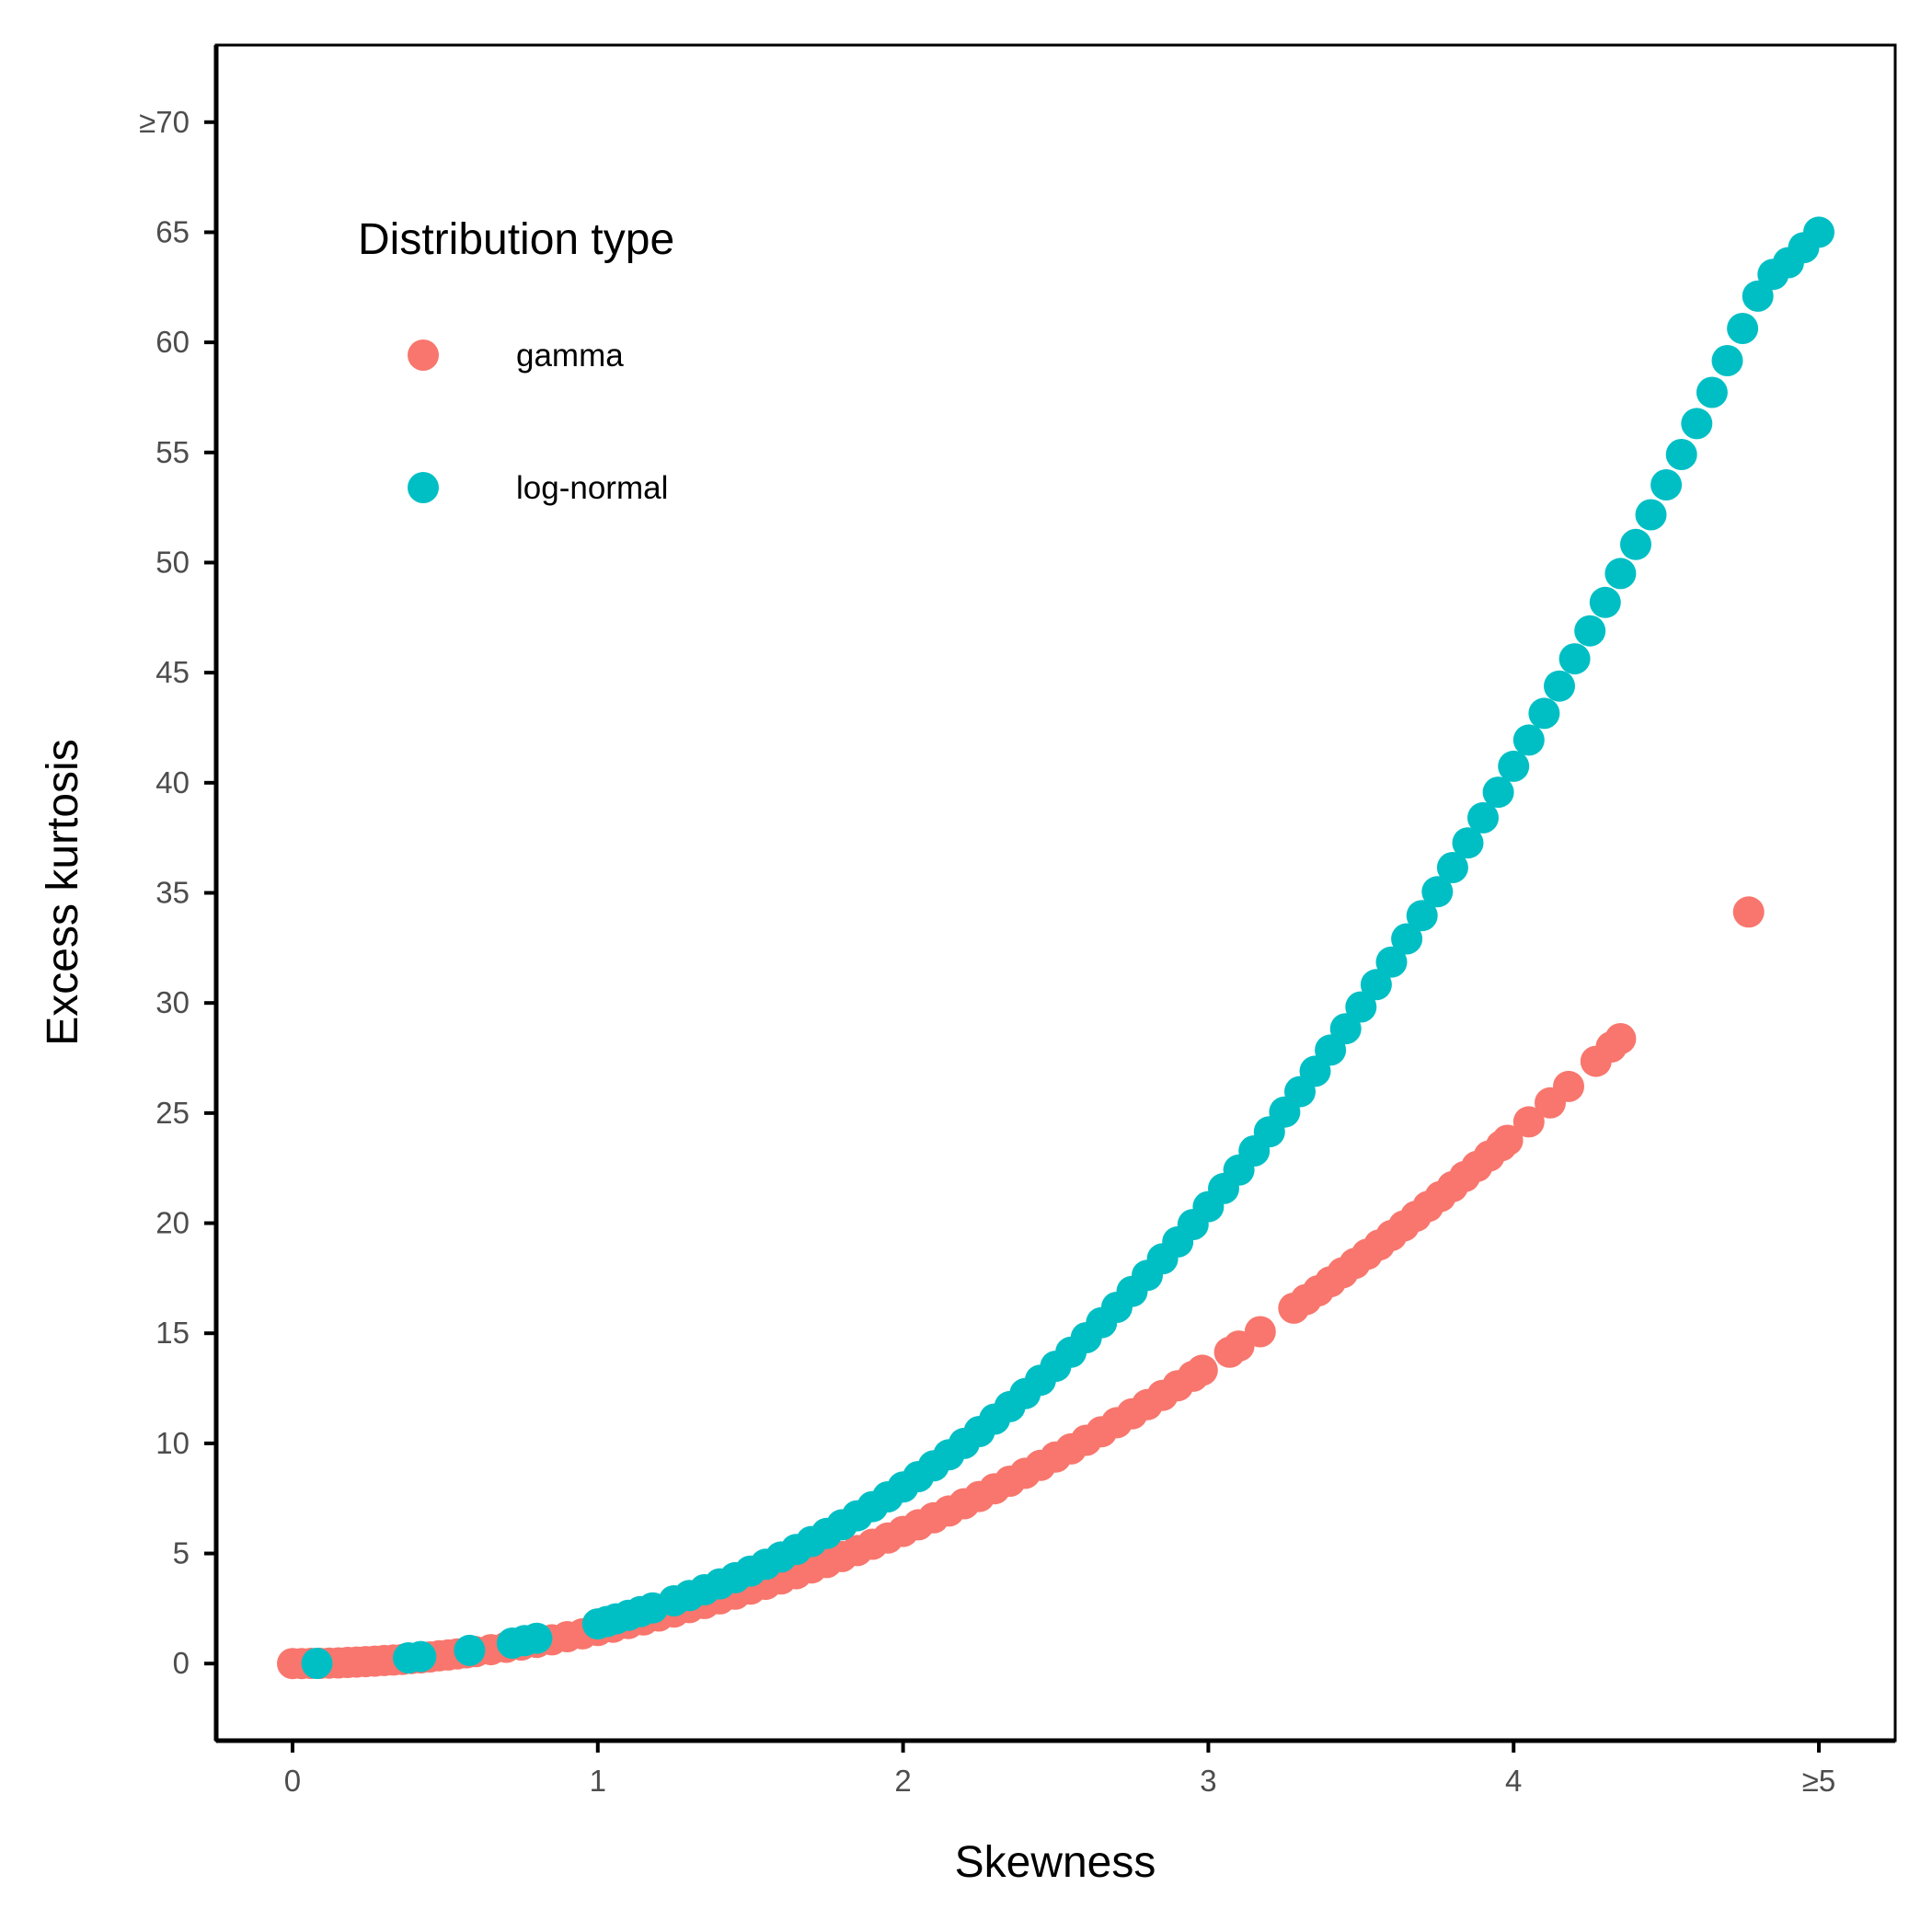  I want to click on x-tick-label-1: 1, so click(598, 1781).